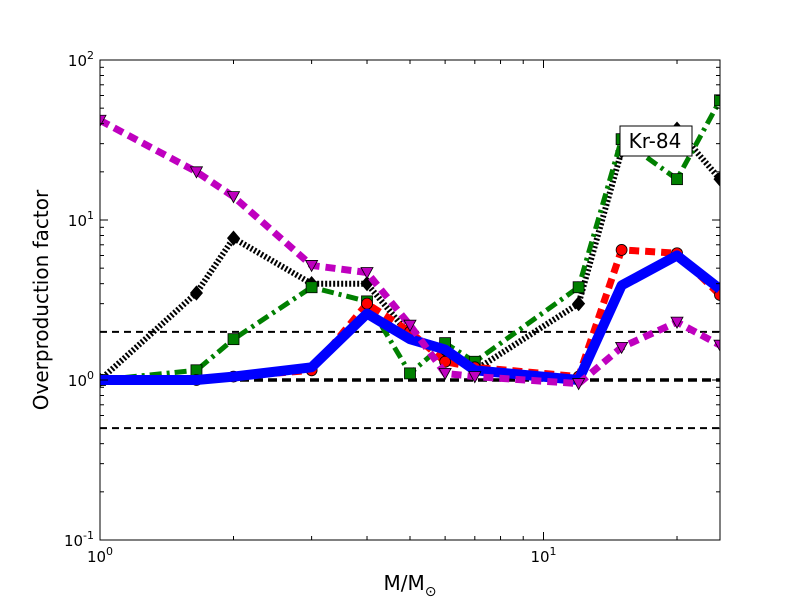  I want to click on annotation-box, so click(656, 141).